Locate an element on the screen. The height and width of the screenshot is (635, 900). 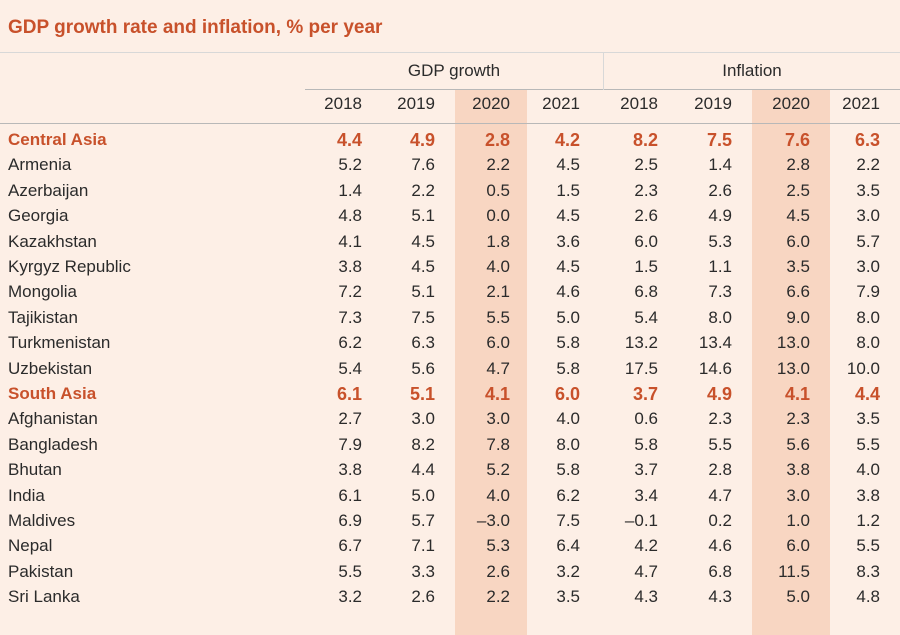
inflation-value: 4.6 is located at coordinates (720, 546).